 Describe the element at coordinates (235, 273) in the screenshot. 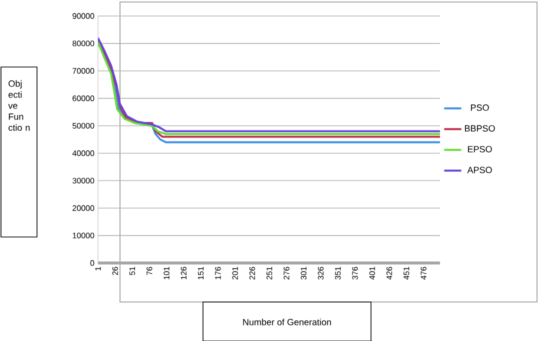

I see `x-tick-label: 201` at that location.